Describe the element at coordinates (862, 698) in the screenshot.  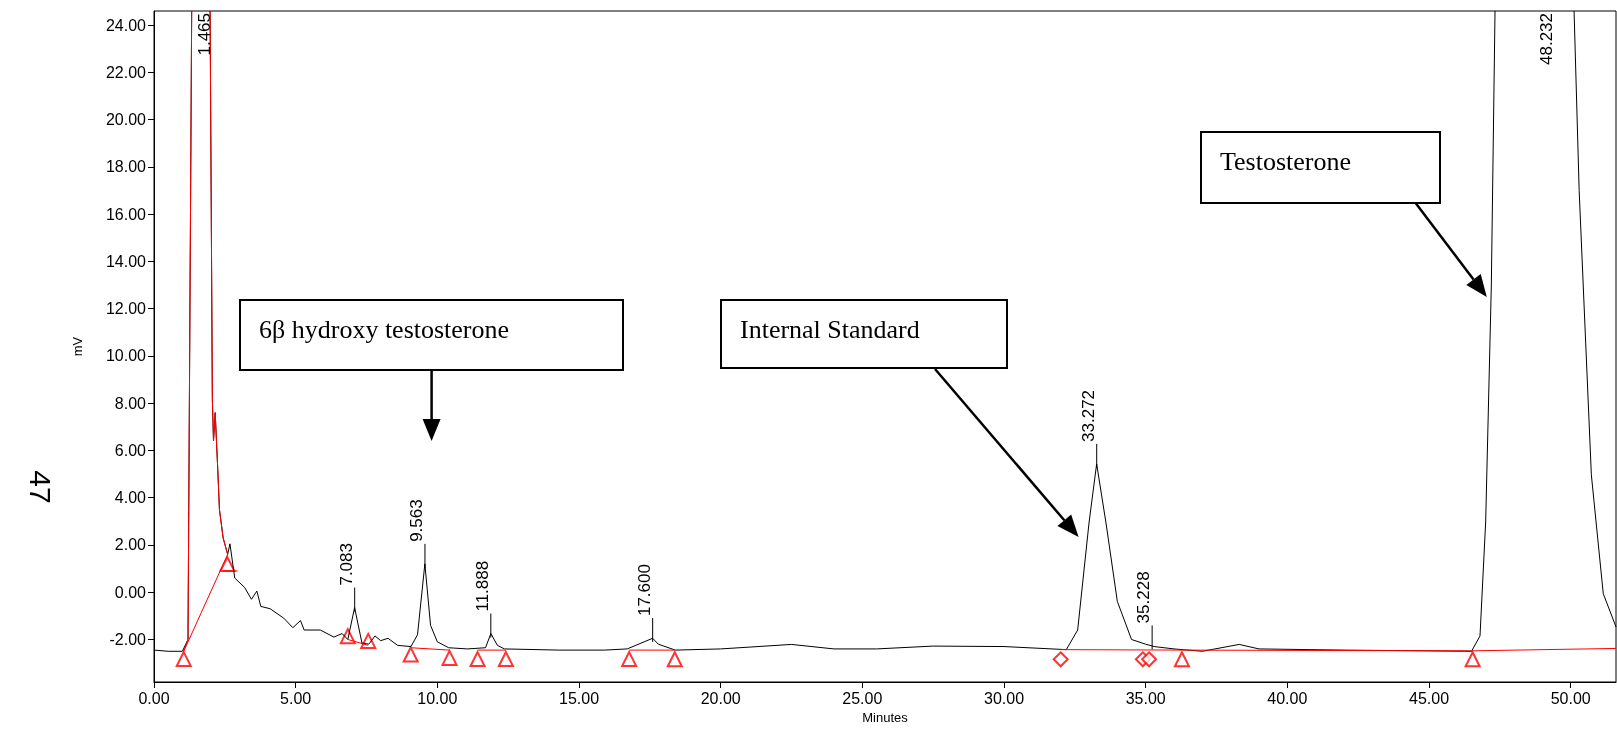
I see `x-tick-label: 25.00` at that location.